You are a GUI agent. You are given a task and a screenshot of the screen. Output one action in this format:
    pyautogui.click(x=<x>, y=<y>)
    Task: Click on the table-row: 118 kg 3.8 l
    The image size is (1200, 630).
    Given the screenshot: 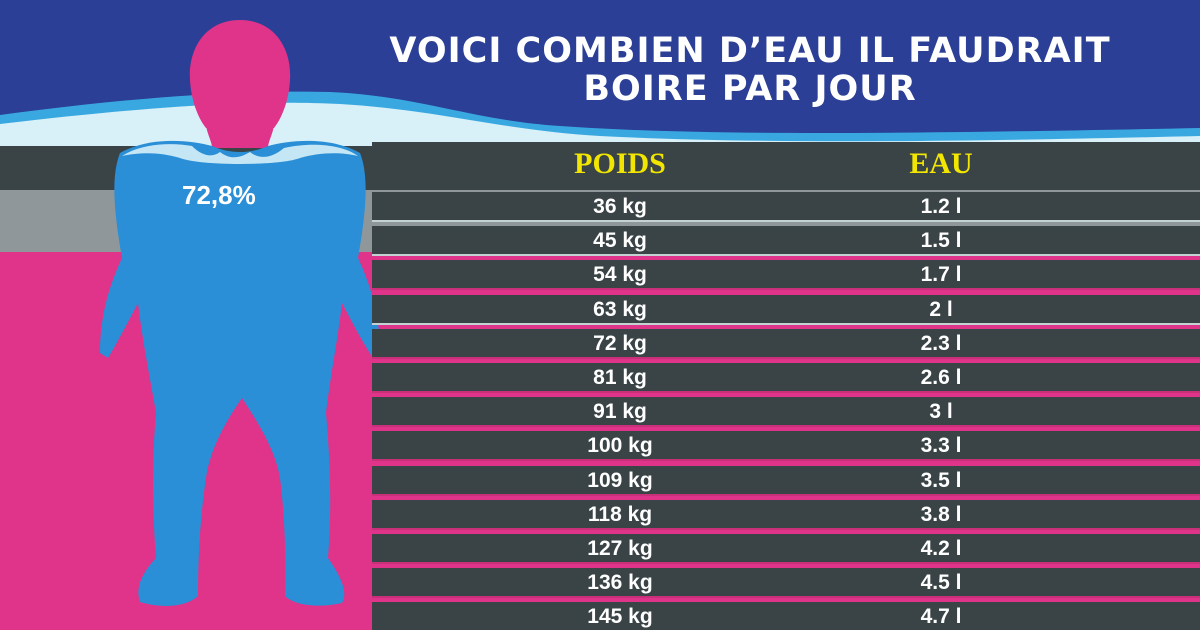 What is the action you would take?
    pyautogui.click(x=786, y=514)
    